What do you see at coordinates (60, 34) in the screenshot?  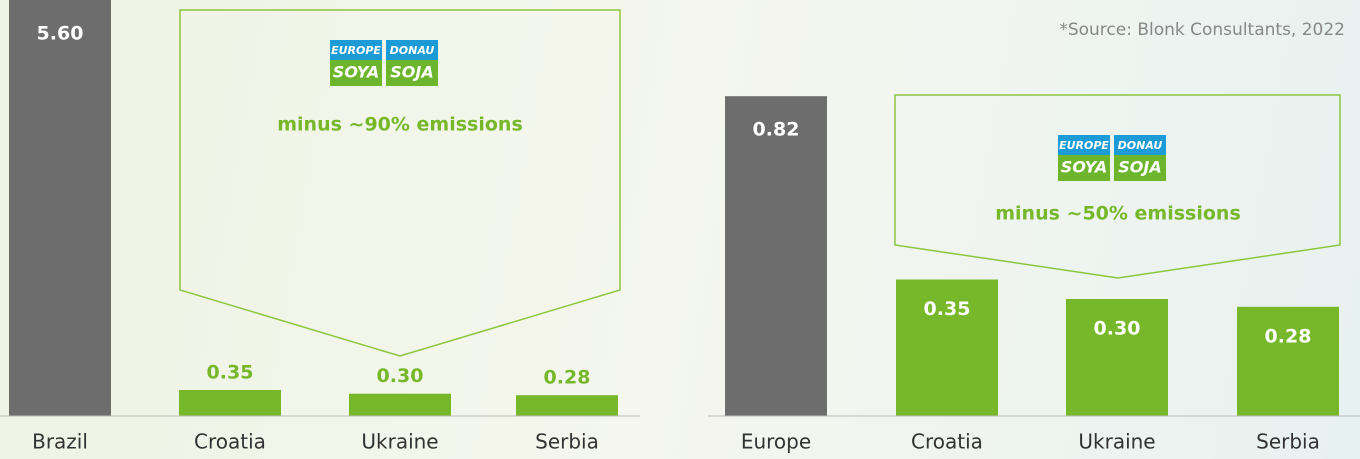 I see `value-label: 5.60` at bounding box center [60, 34].